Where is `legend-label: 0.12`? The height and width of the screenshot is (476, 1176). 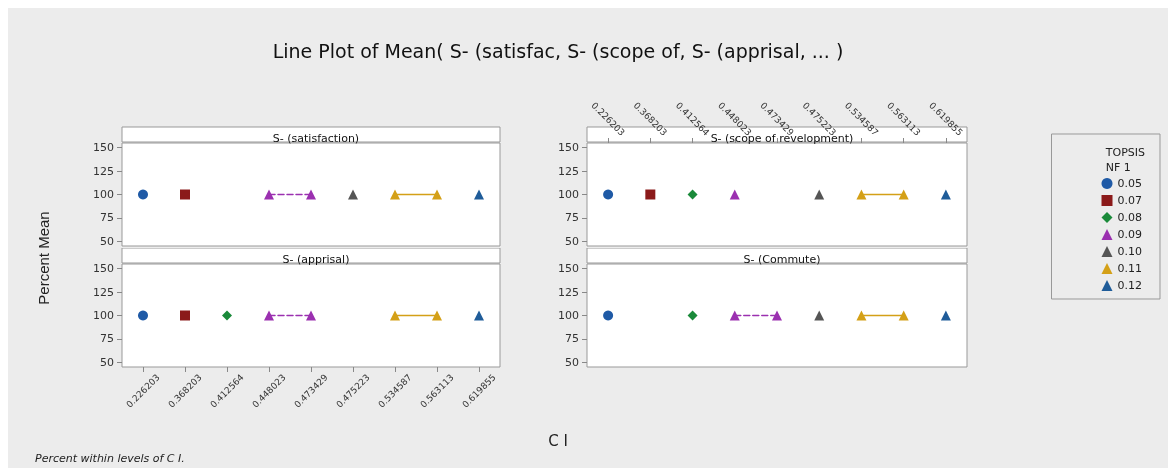 legend-label: 0.12 is located at coordinates (1130, 285).